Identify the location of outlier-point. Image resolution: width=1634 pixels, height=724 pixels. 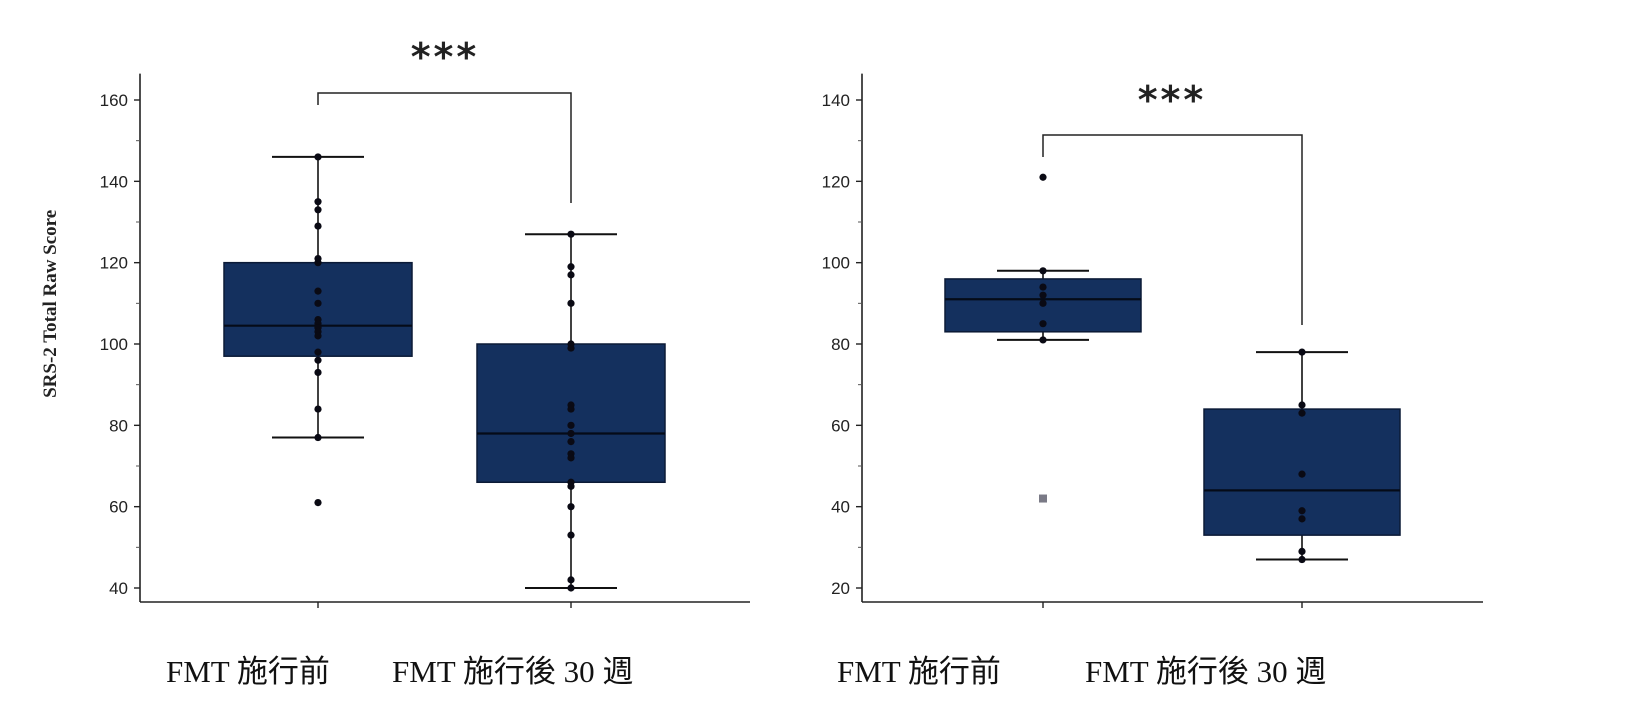
(1043, 498).